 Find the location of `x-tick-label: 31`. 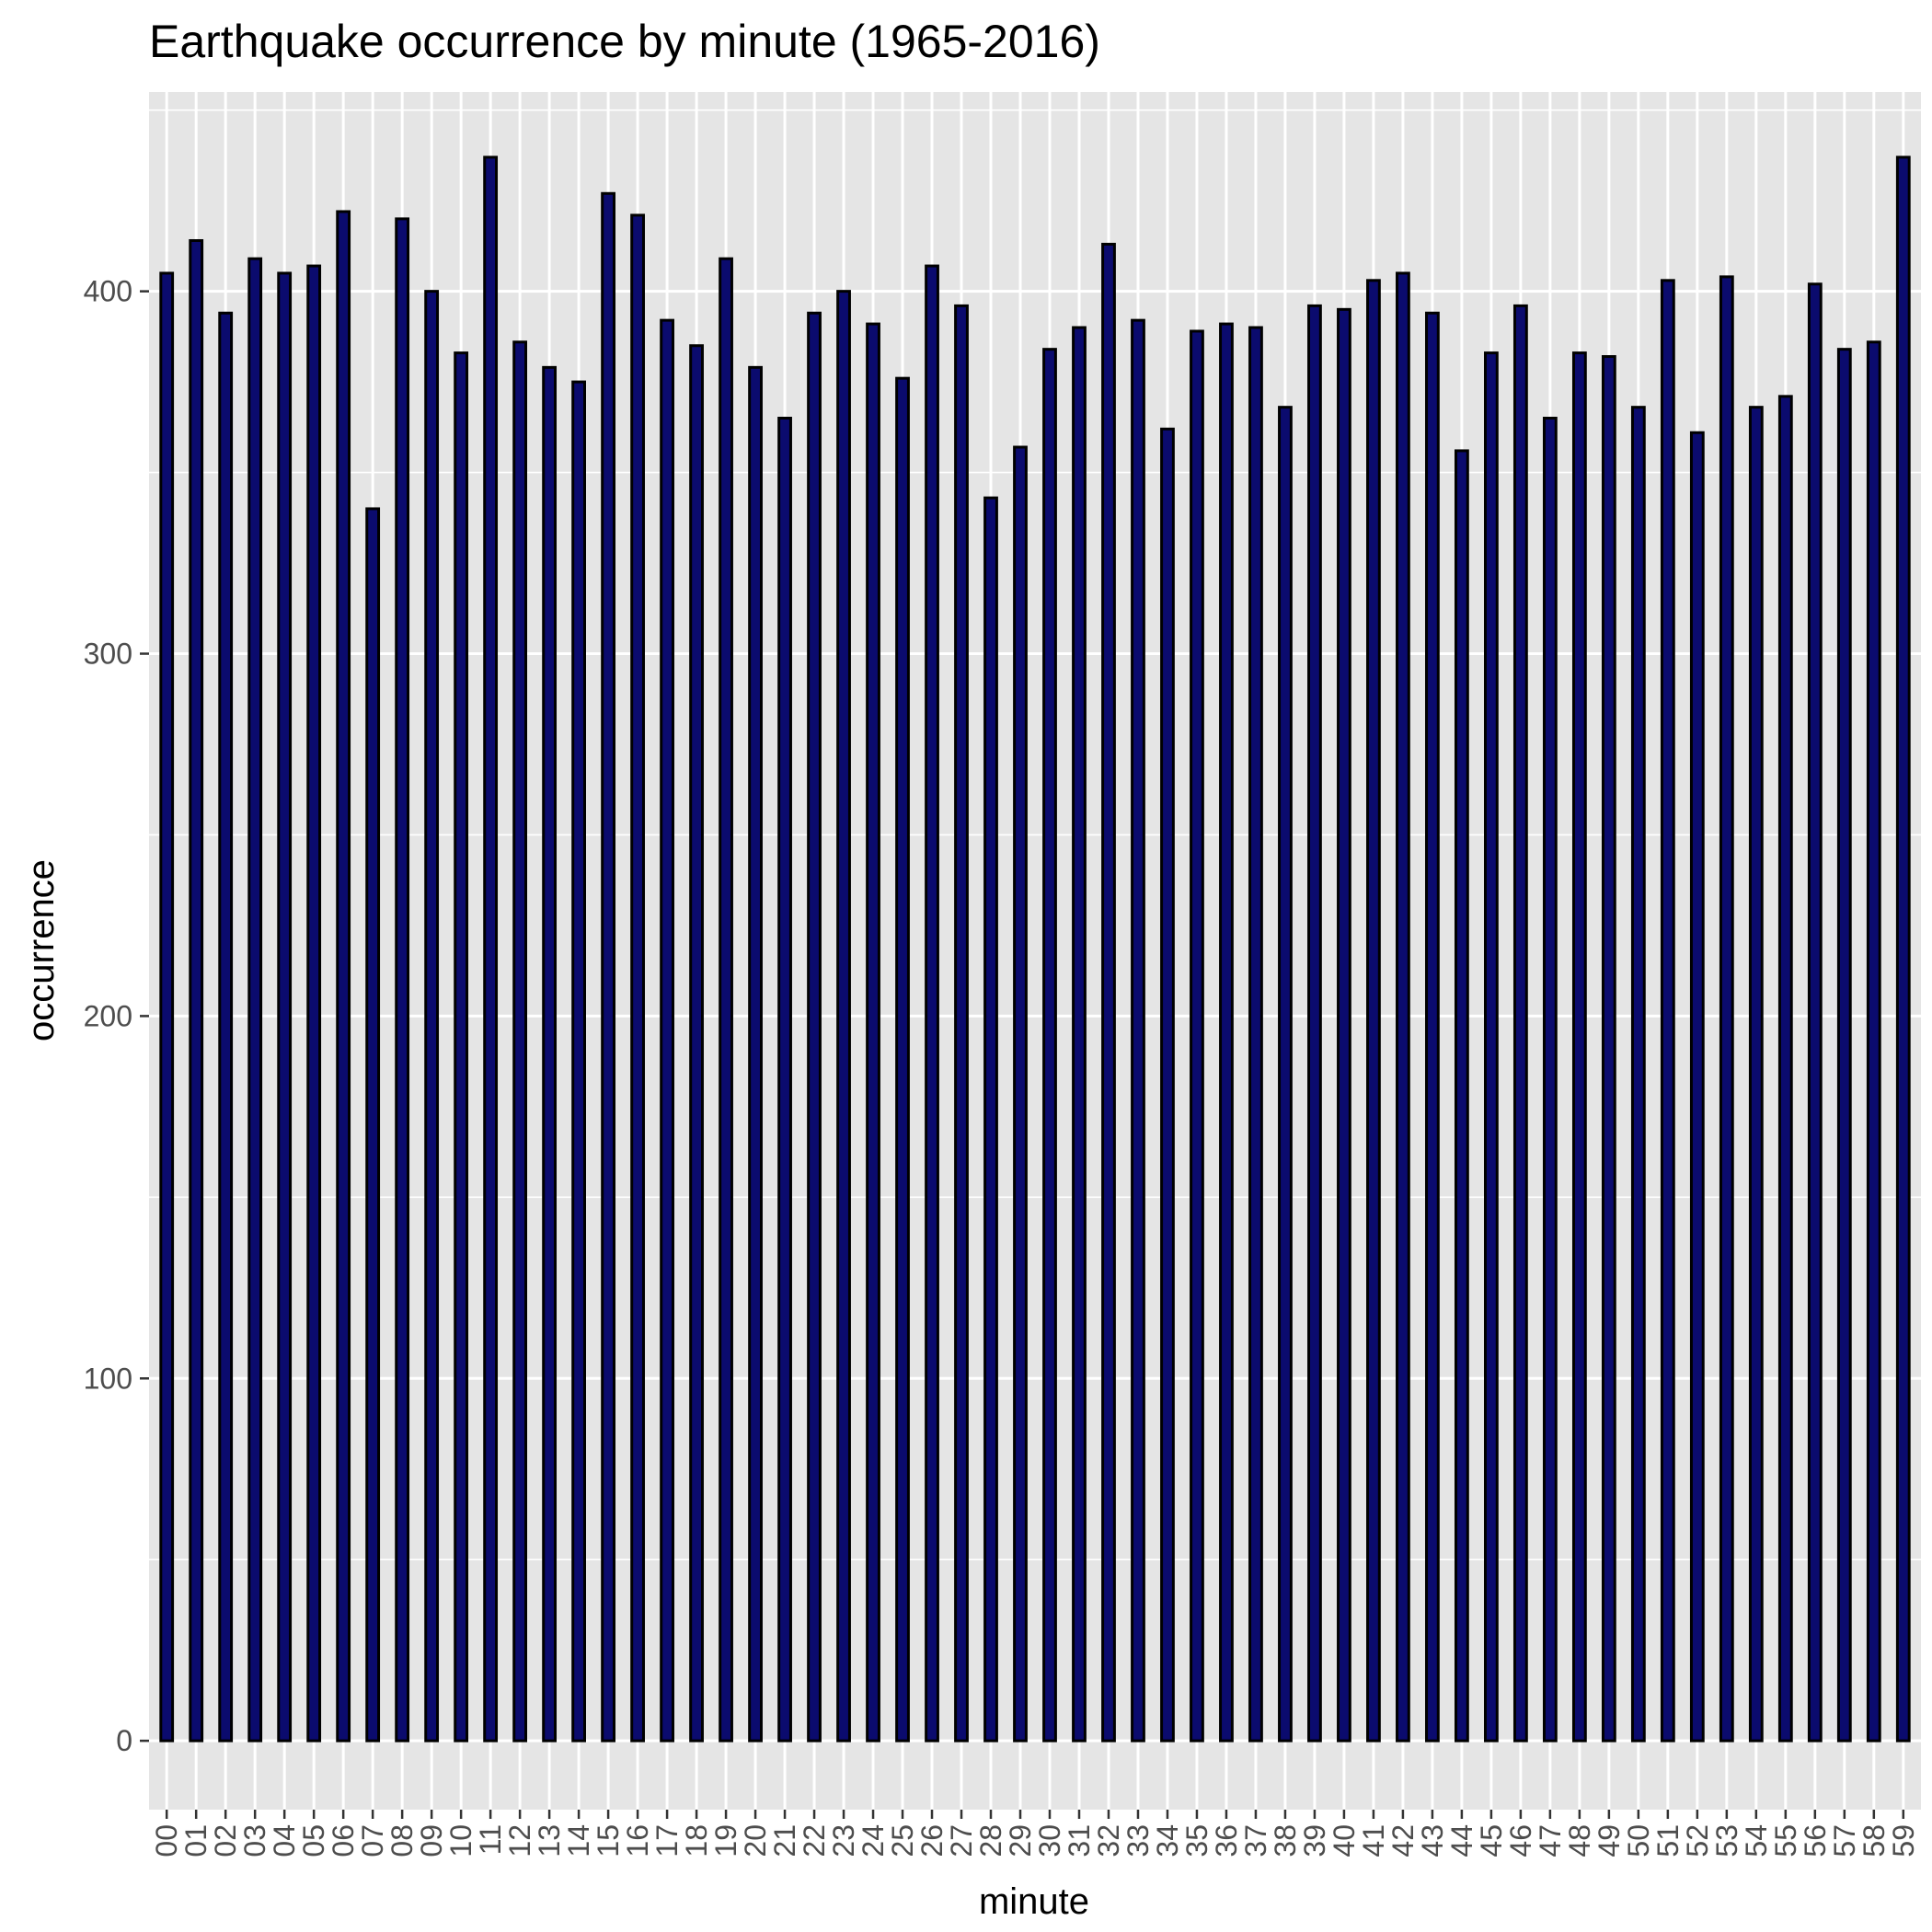

x-tick-label: 31 is located at coordinates (1079, 1840).